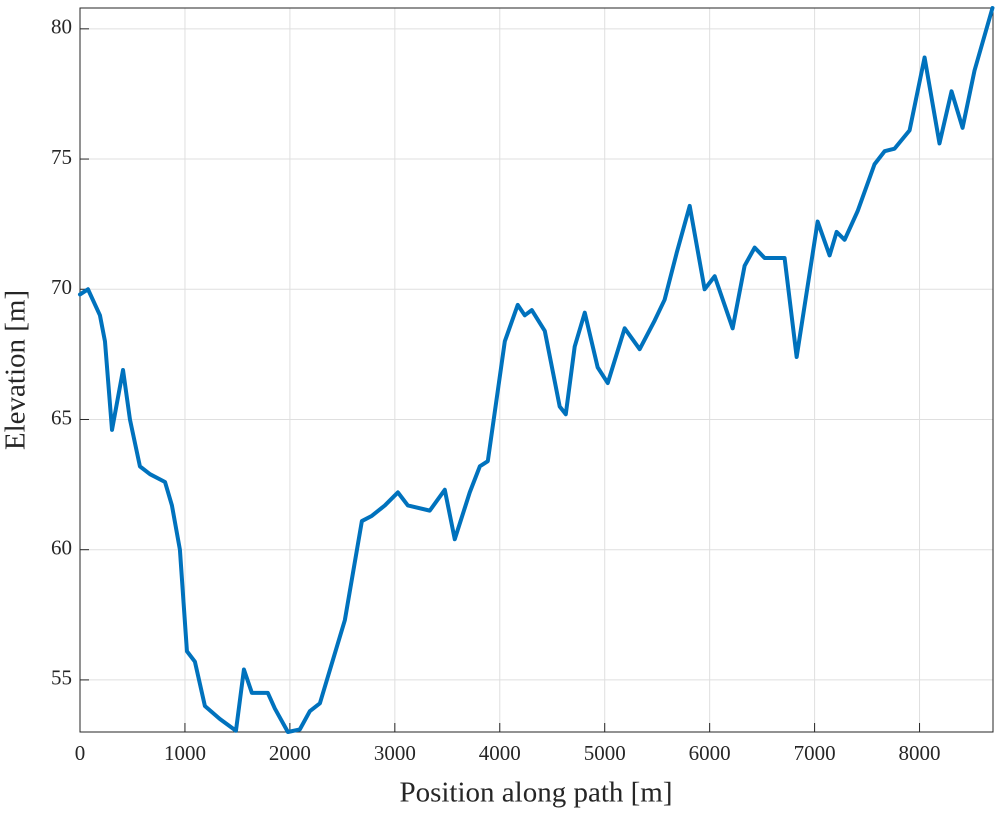 Image resolution: width=998 pixels, height=818 pixels. I want to click on y-tick-label: 55, so click(61, 678).